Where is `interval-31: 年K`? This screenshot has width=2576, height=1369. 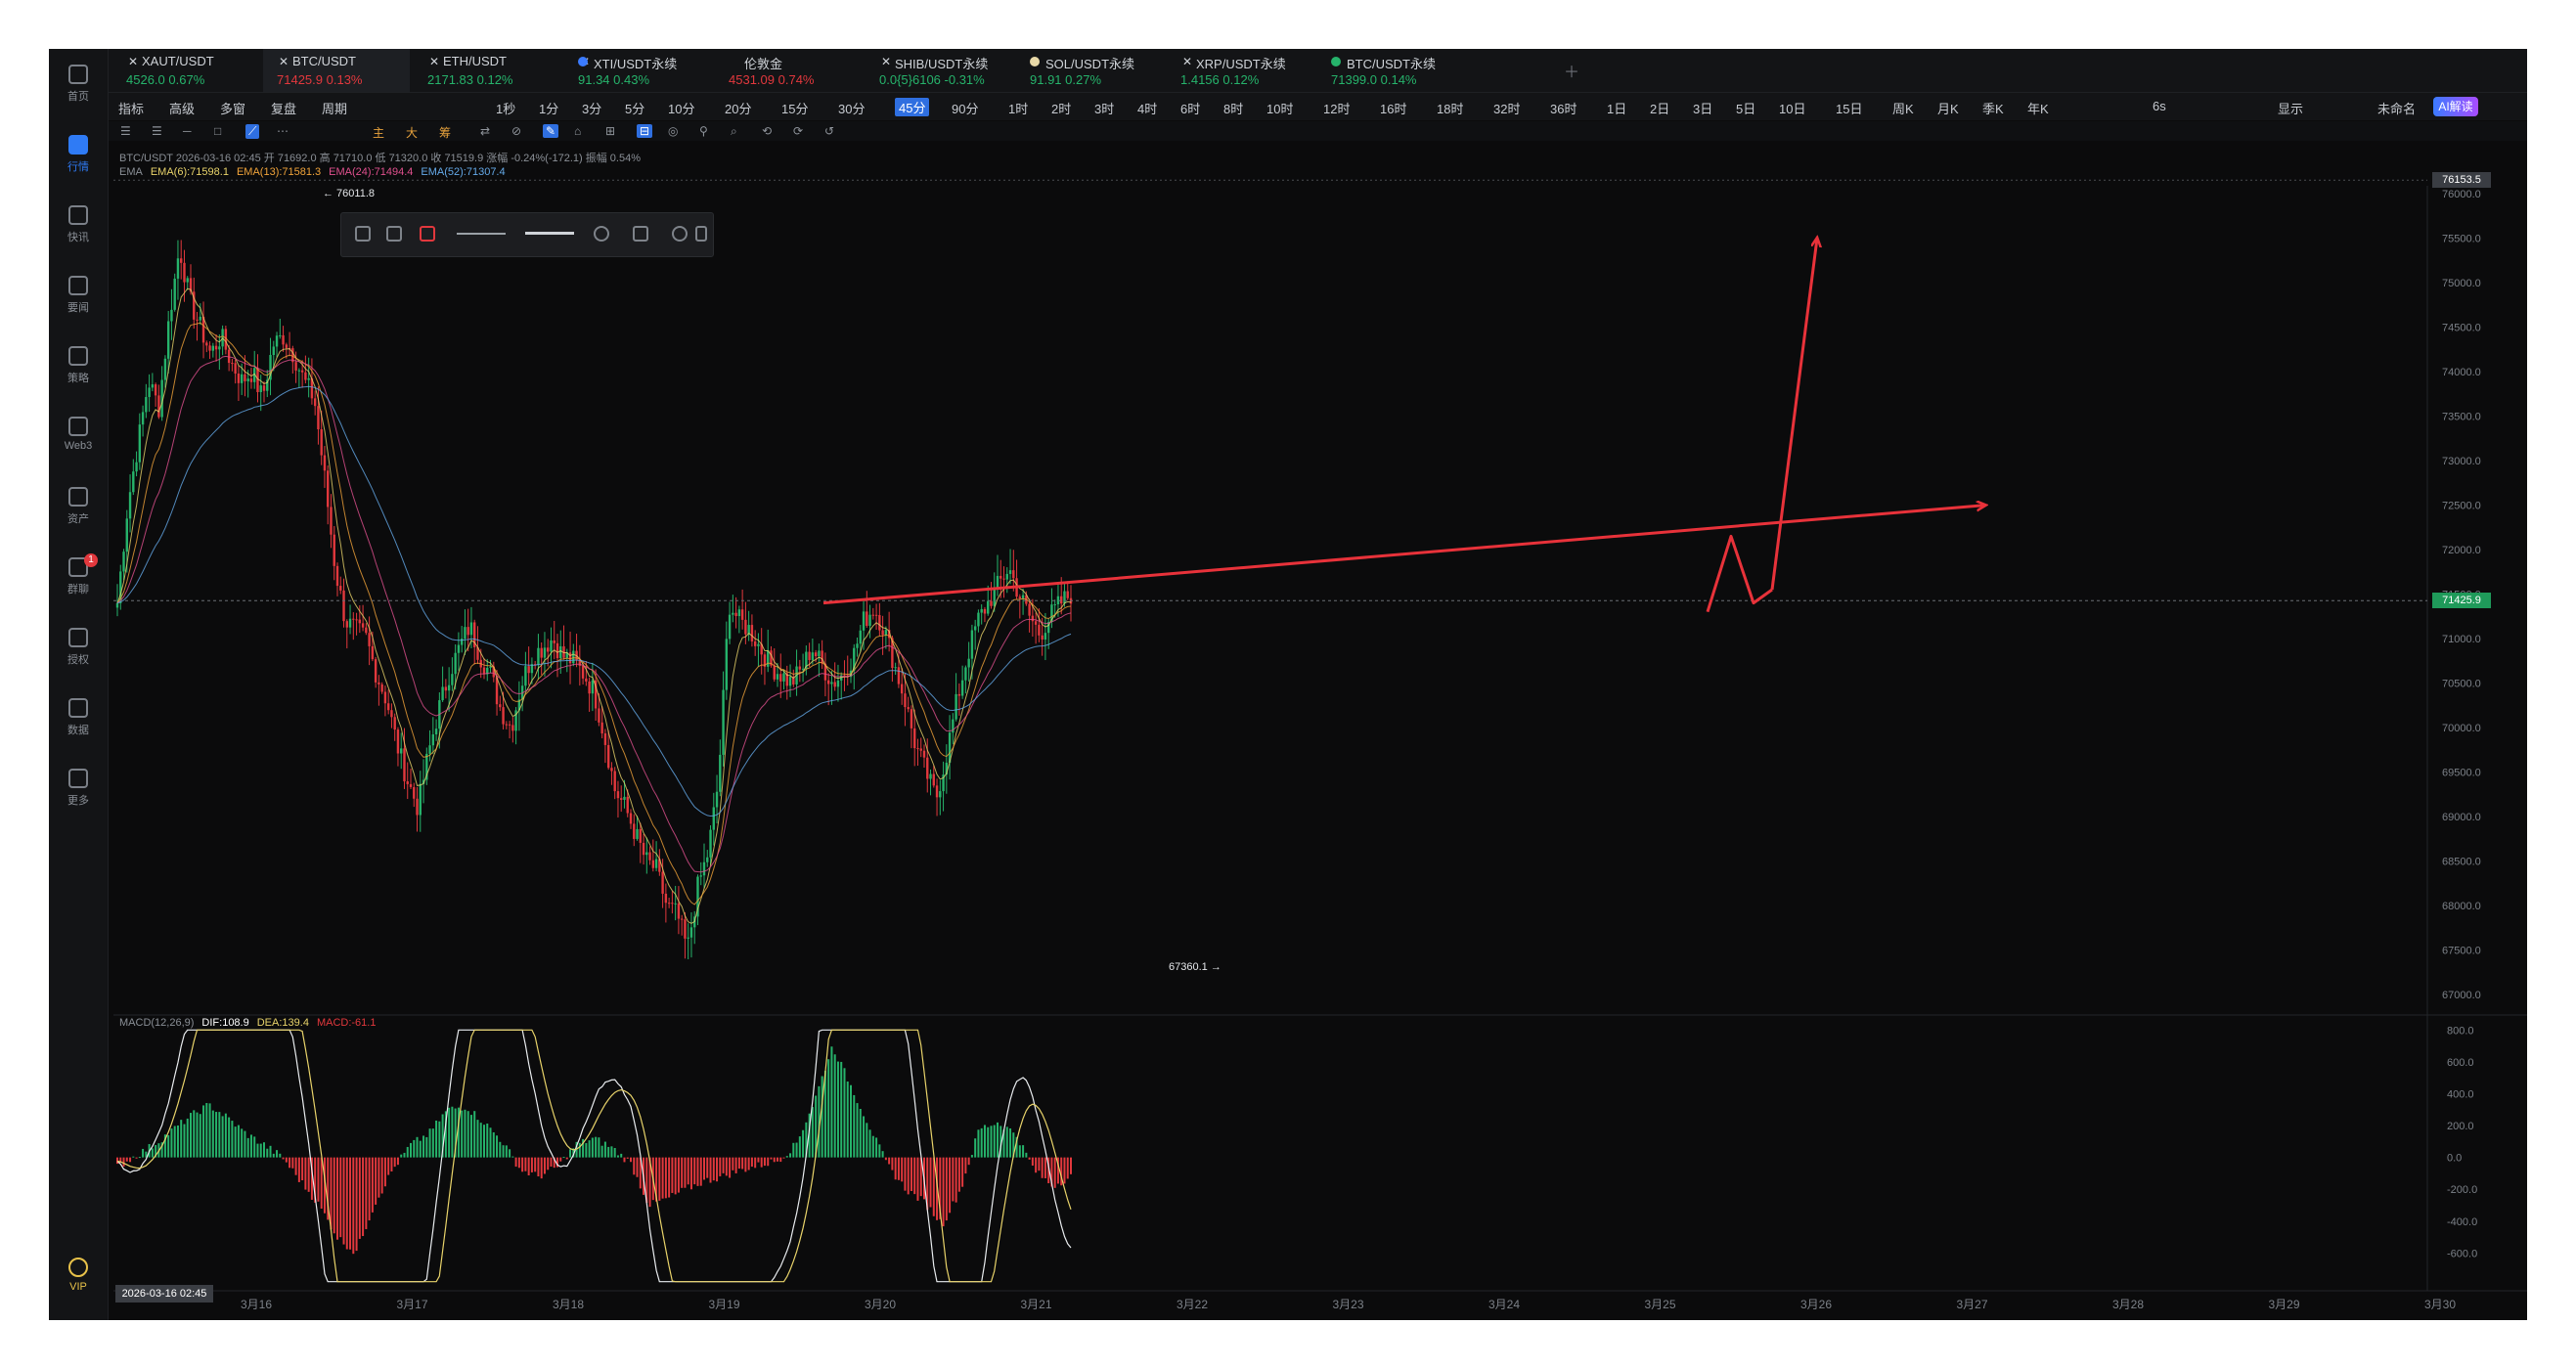
interval-31: 年K is located at coordinates (2038, 109).